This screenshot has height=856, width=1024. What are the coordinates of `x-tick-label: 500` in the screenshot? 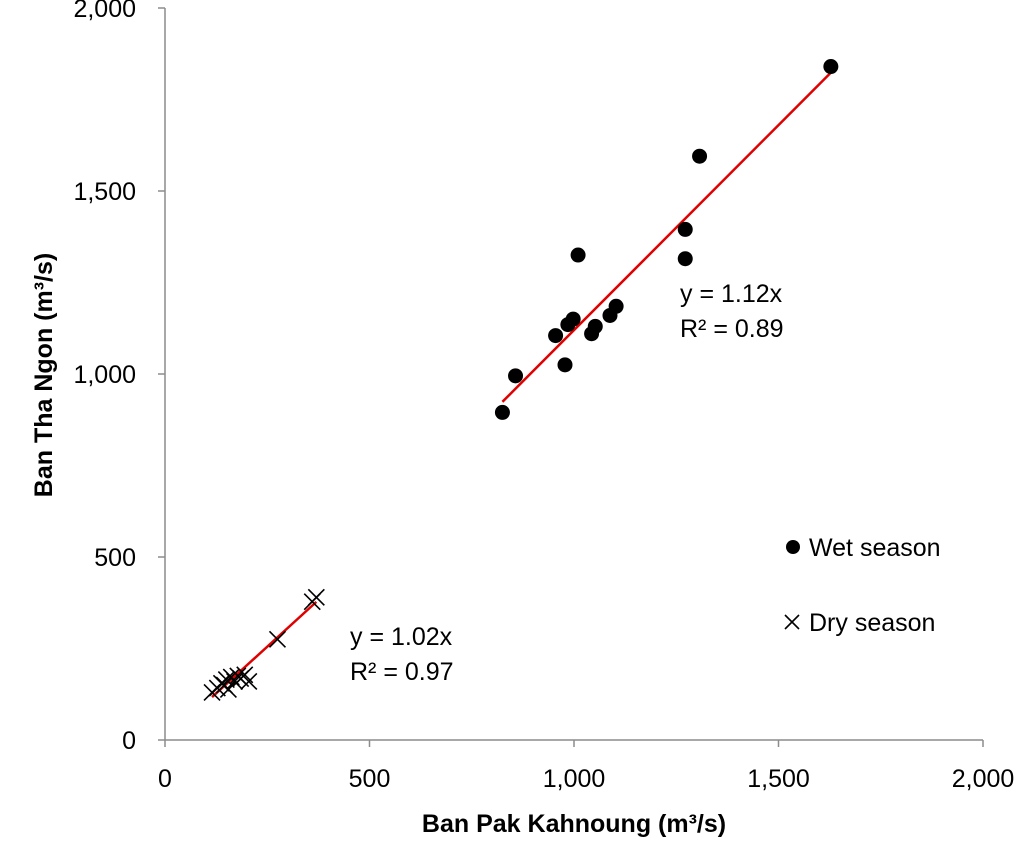 It's located at (370, 779).